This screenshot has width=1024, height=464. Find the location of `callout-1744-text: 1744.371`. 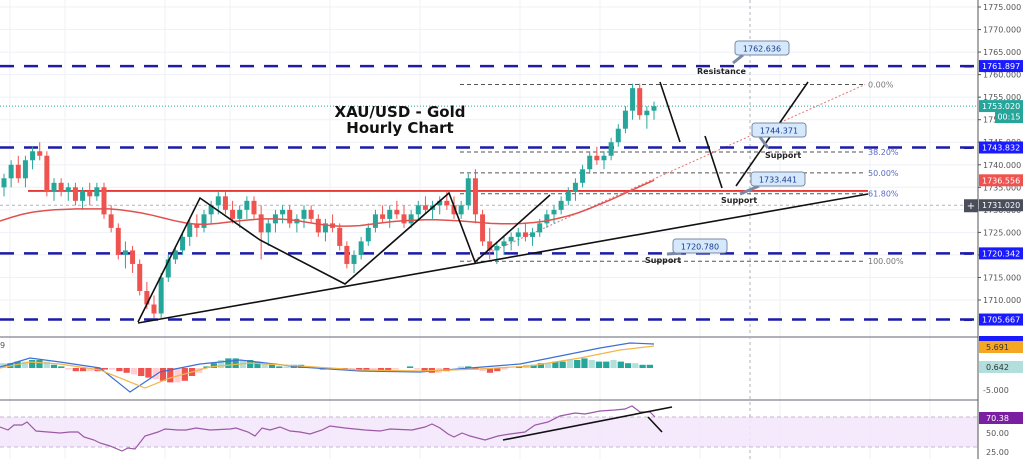

callout-1744-text: 1744.371 is located at coordinates (779, 131).